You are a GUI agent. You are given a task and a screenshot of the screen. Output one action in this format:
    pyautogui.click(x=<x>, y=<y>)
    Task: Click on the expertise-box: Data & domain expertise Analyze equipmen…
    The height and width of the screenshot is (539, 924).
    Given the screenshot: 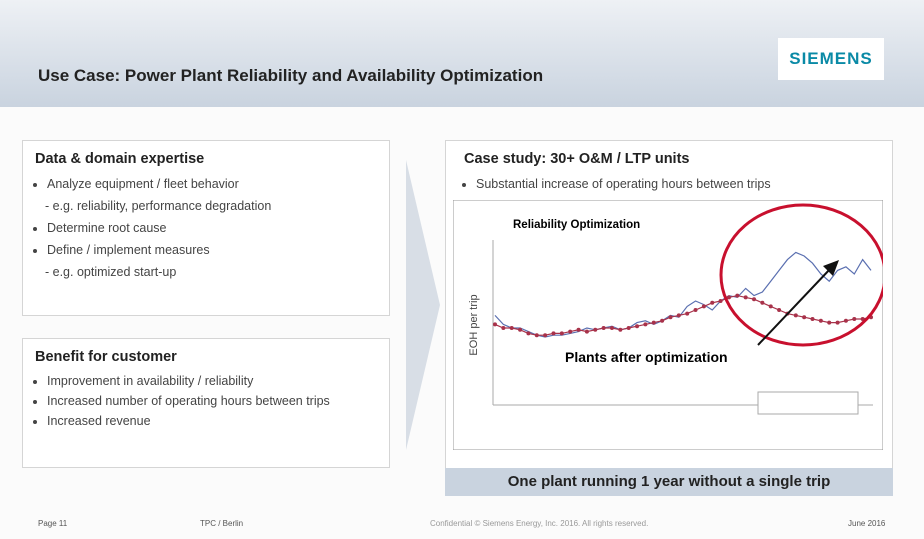 What is the action you would take?
    pyautogui.click(x=206, y=228)
    